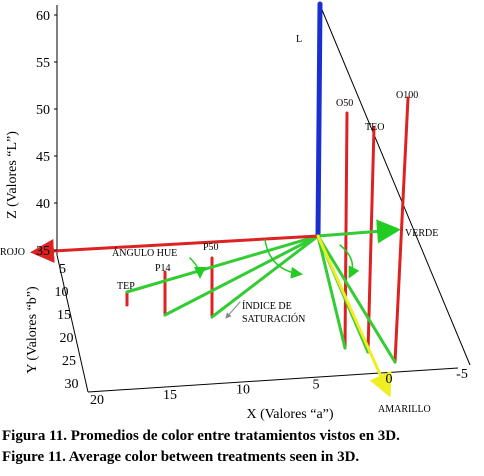 The height and width of the screenshot is (476, 484). What do you see at coordinates (243, 390) in the screenshot?
I see `x-tick-label: 10` at bounding box center [243, 390].